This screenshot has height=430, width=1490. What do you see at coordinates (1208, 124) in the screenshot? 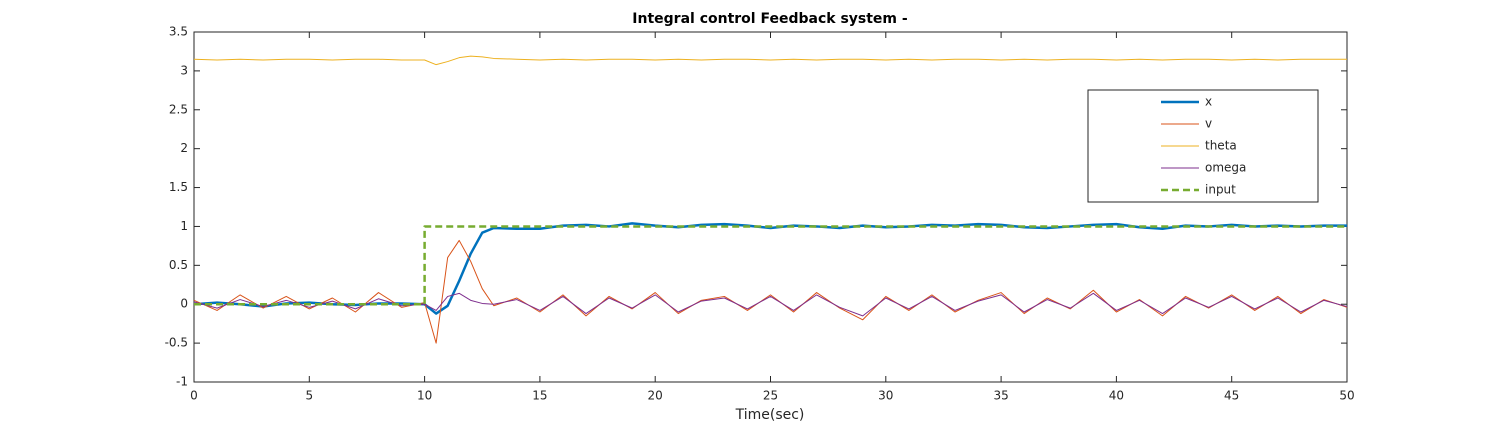
I see `legend-label: v` at bounding box center [1208, 124].